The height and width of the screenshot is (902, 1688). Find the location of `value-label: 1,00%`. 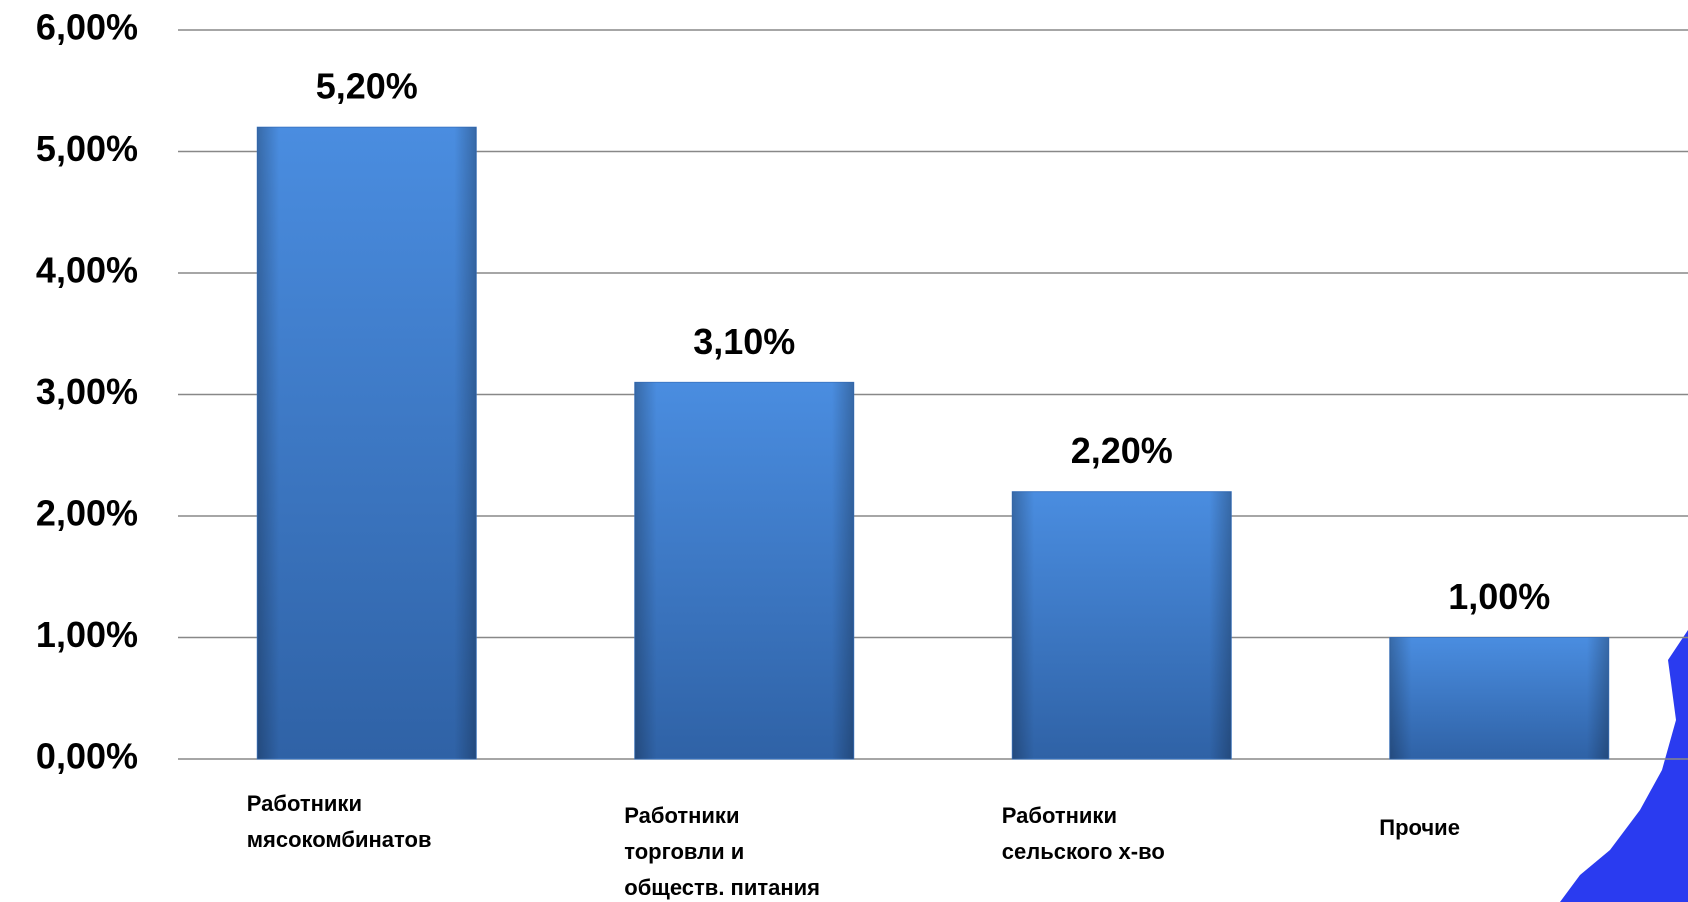

value-label: 1,00% is located at coordinates (1499, 596).